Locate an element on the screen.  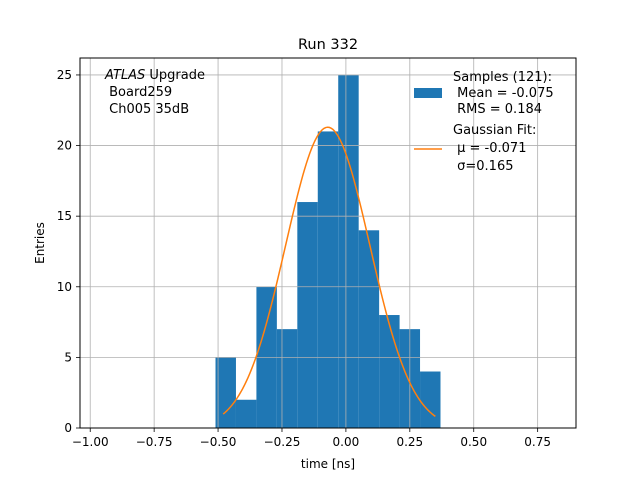
legend-fit-line-3: σ=0.165 is located at coordinates (483, 166).